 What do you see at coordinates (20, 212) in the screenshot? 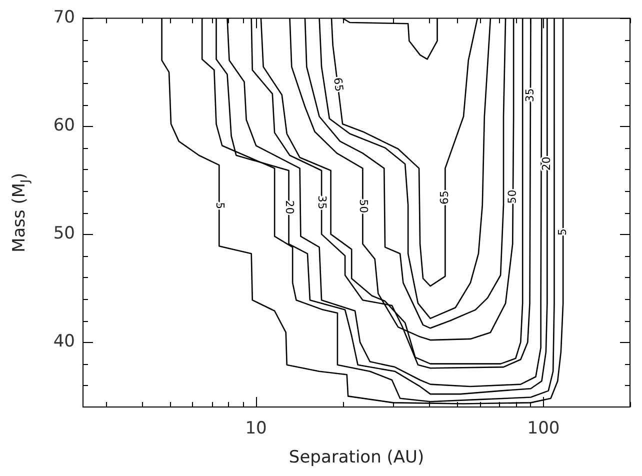
I see `y-axis-title: Mass (MJ)` at bounding box center [20, 212].